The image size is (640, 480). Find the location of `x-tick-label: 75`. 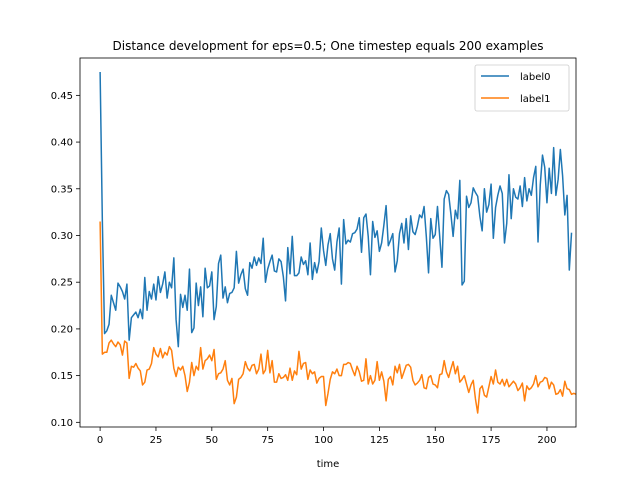

x-tick-label: 75 is located at coordinates (267, 440).